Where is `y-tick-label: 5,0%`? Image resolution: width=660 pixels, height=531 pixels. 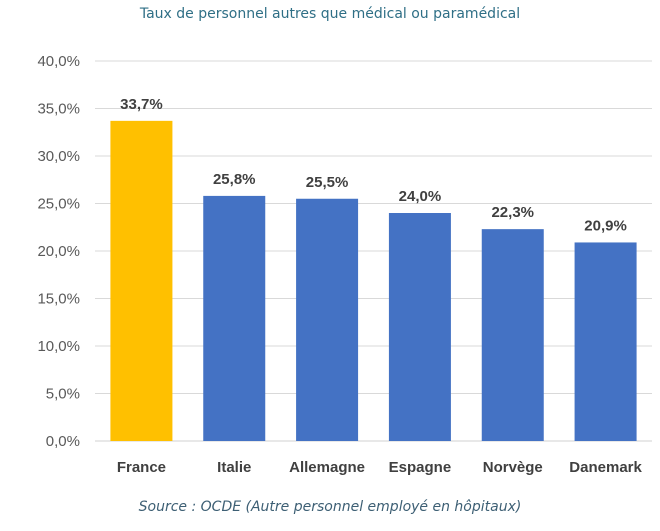
y-tick-label: 5,0% is located at coordinates (63, 394).